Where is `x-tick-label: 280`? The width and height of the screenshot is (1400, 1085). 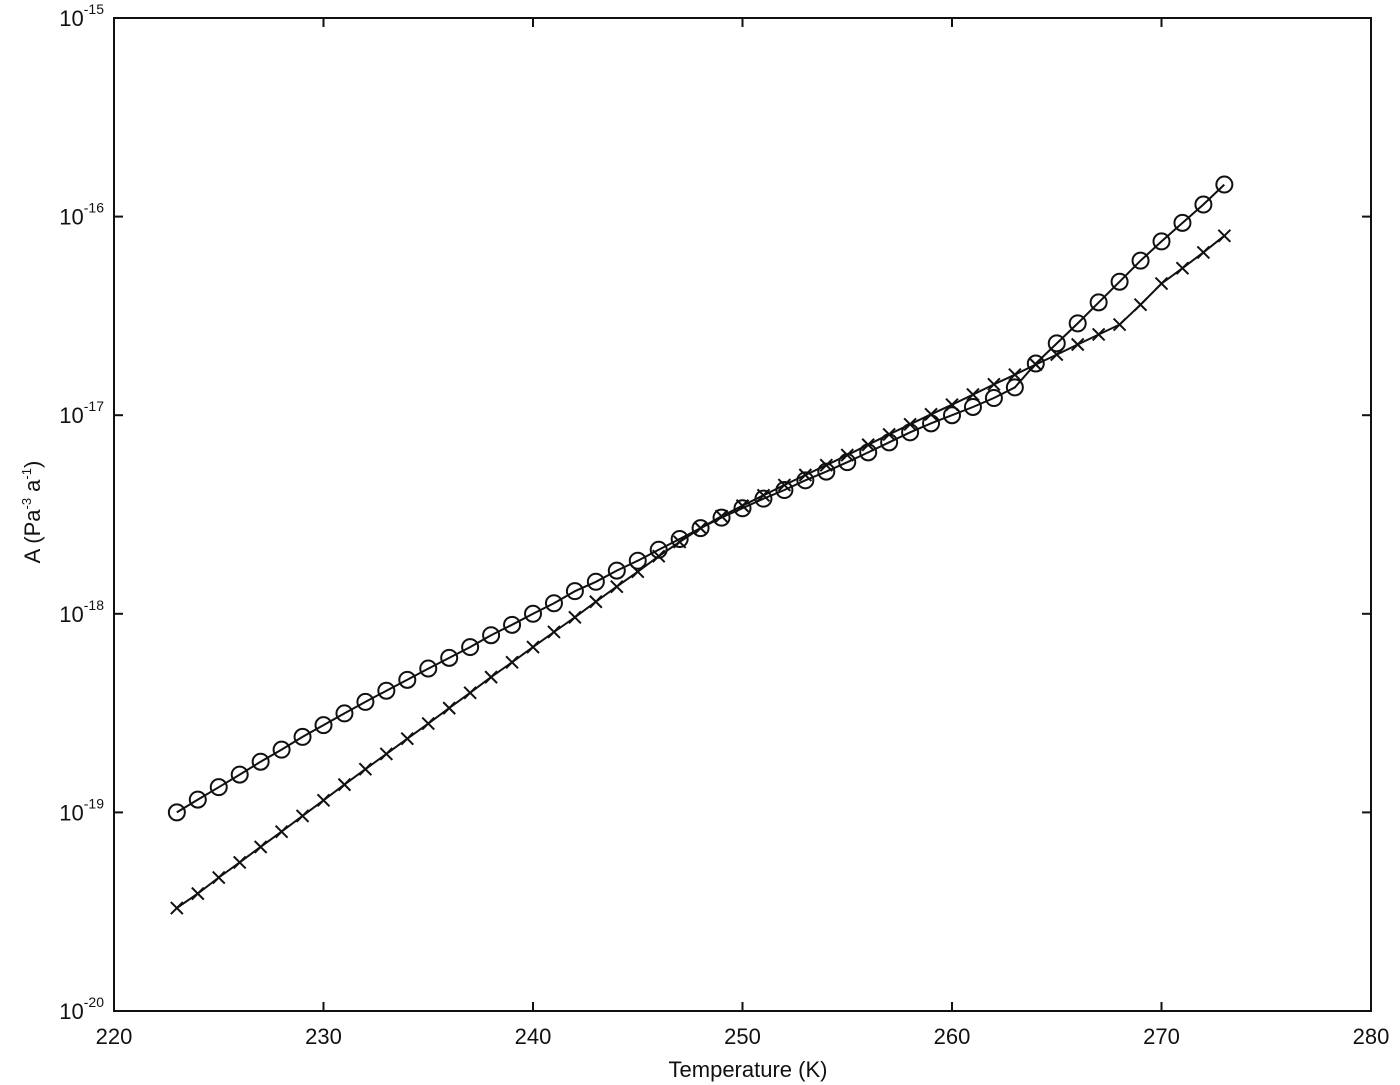 x-tick-label: 280 is located at coordinates (1371, 1036).